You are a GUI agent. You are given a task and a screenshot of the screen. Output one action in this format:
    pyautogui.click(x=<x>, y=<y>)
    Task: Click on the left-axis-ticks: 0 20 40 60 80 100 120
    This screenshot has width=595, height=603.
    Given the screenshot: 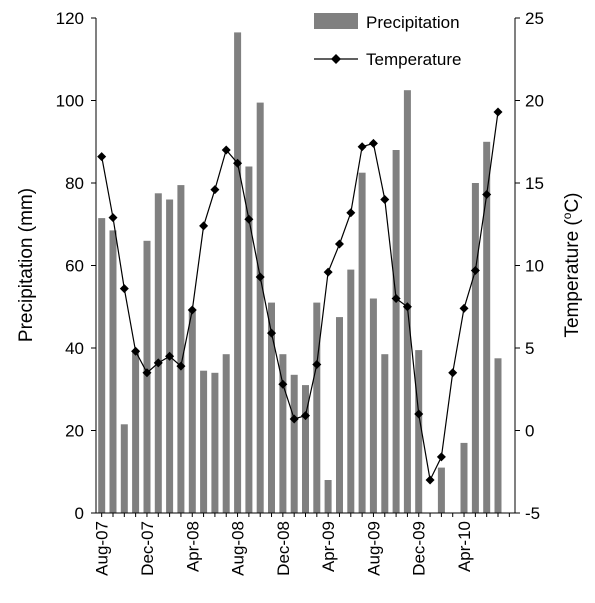 What is the action you would take?
    pyautogui.click(x=76, y=266)
    